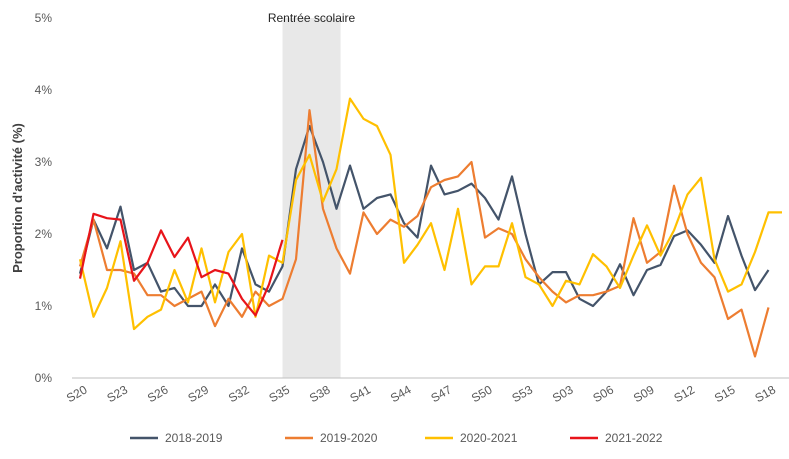 The image size is (789, 459). I want to click on x-tick-label: S32, so click(239, 393).